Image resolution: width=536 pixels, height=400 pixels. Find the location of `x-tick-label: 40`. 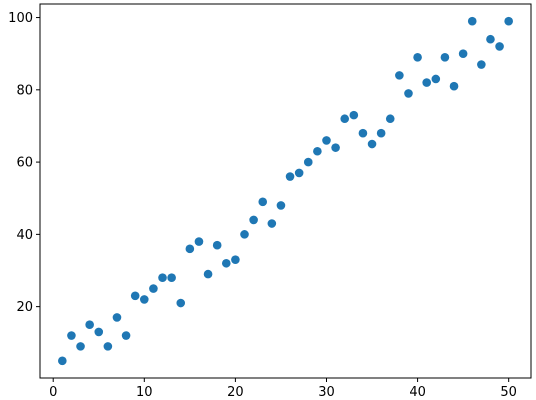

x-tick-label: 40 is located at coordinates (417, 392).